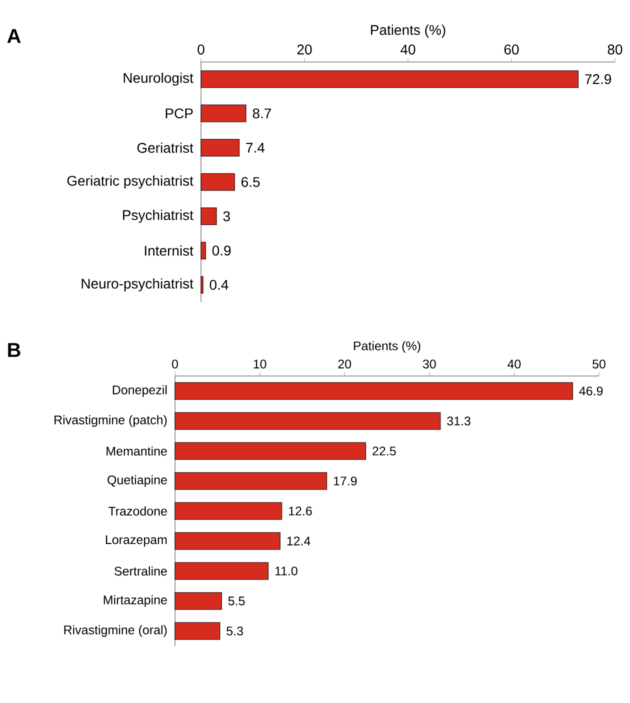 Image resolution: width=630 pixels, height=703 pixels. Describe the element at coordinates (135, 601) in the screenshot. I see `y-tick-label: Mirtazapine` at that location.